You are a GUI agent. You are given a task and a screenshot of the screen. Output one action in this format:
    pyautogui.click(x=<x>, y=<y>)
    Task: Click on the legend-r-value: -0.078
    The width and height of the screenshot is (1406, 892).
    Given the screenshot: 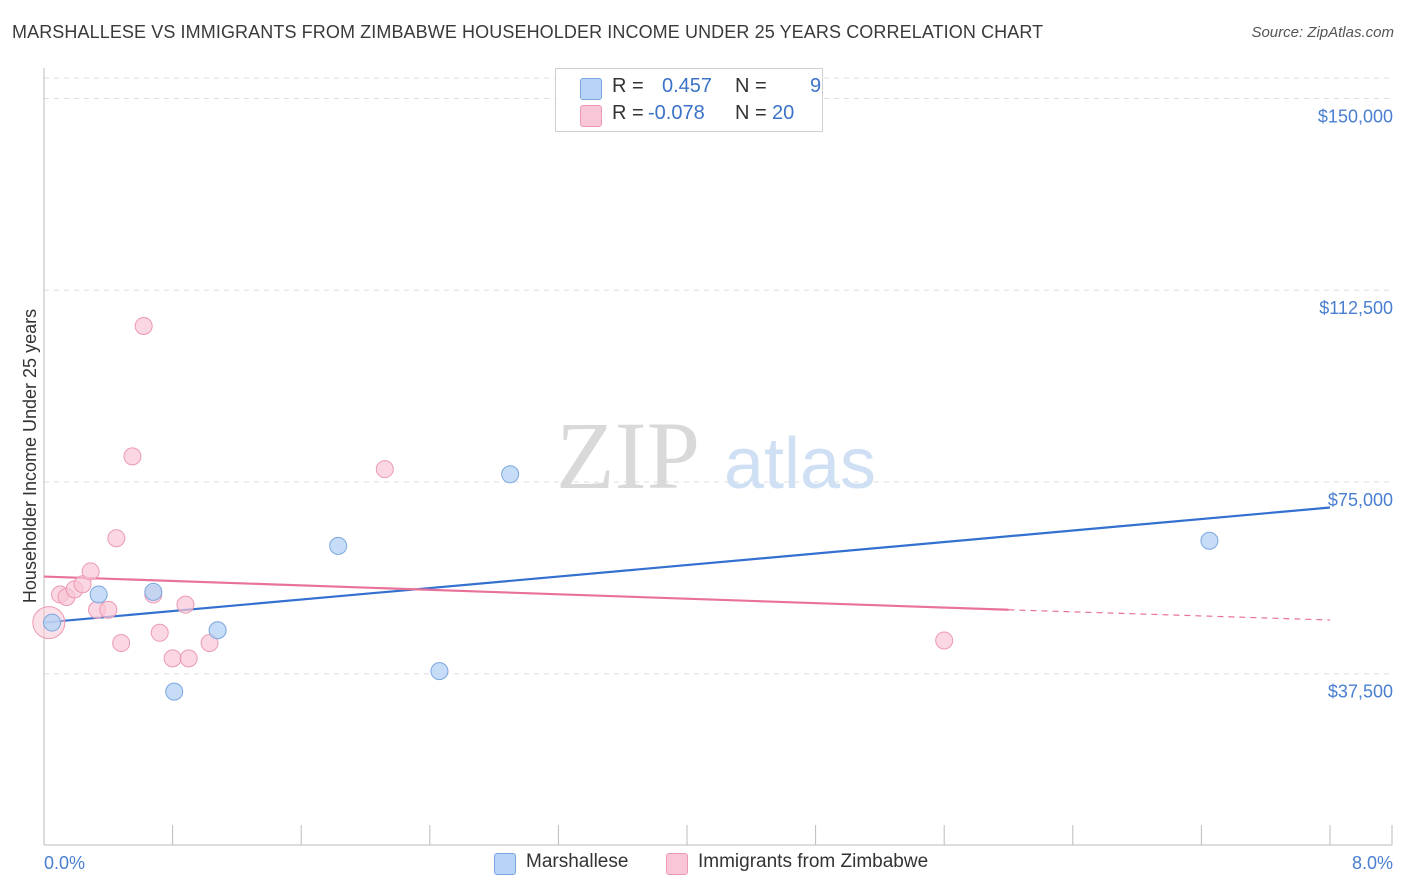 What is the action you would take?
    pyautogui.click(x=676, y=113)
    